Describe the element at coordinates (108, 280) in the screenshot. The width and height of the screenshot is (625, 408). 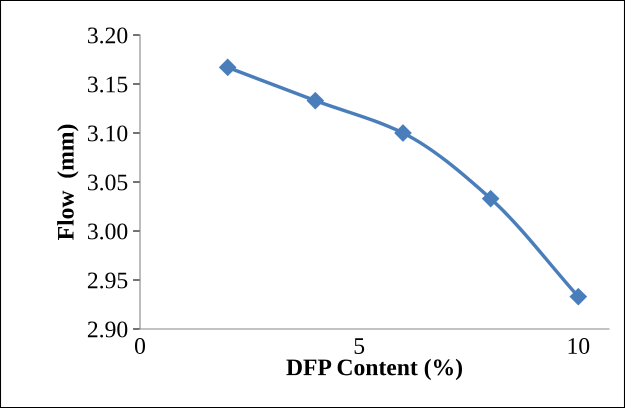
I see `y-tick-label: 2.95` at that location.